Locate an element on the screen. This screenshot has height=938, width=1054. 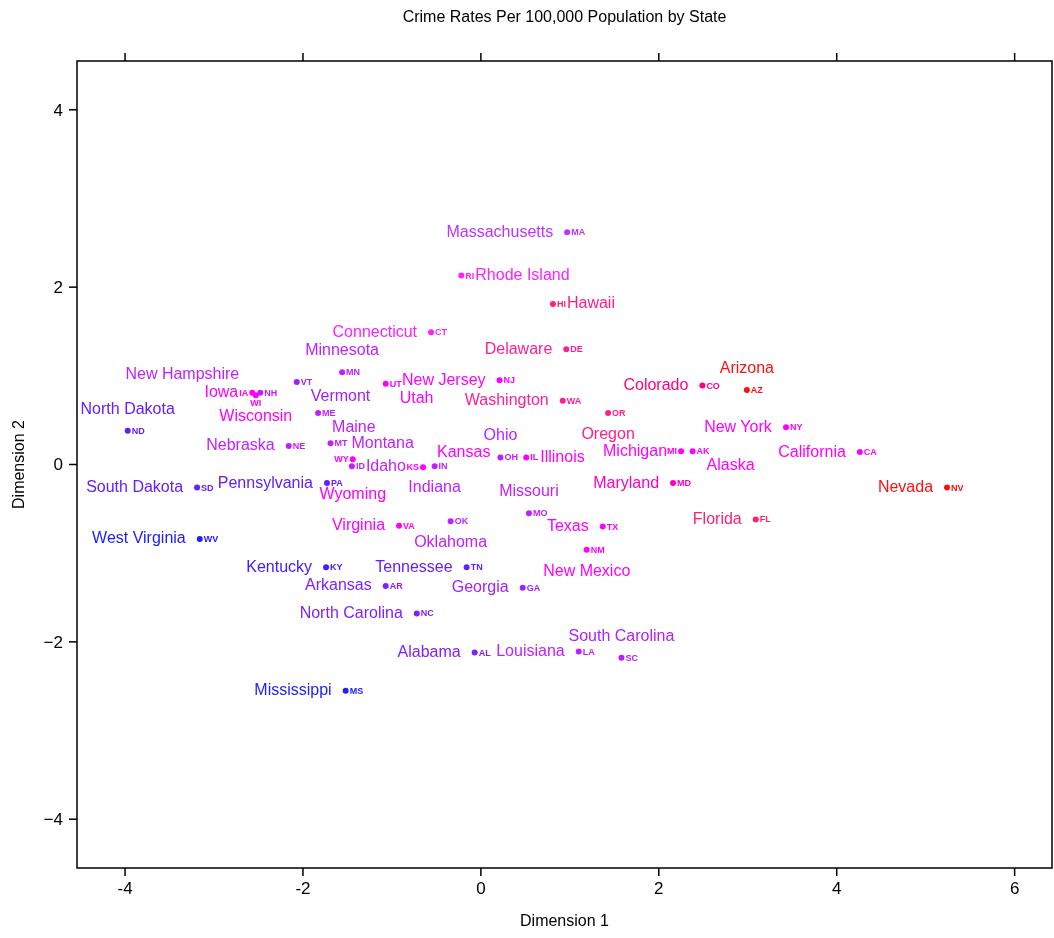
annotation: Illinois is located at coordinates (562, 456).